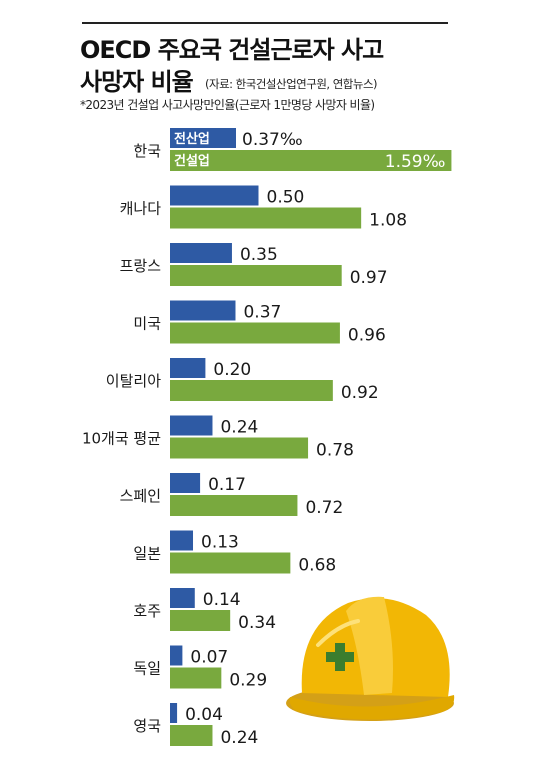  I want to click on legend-label-all-industries: 전산업, so click(192, 139).